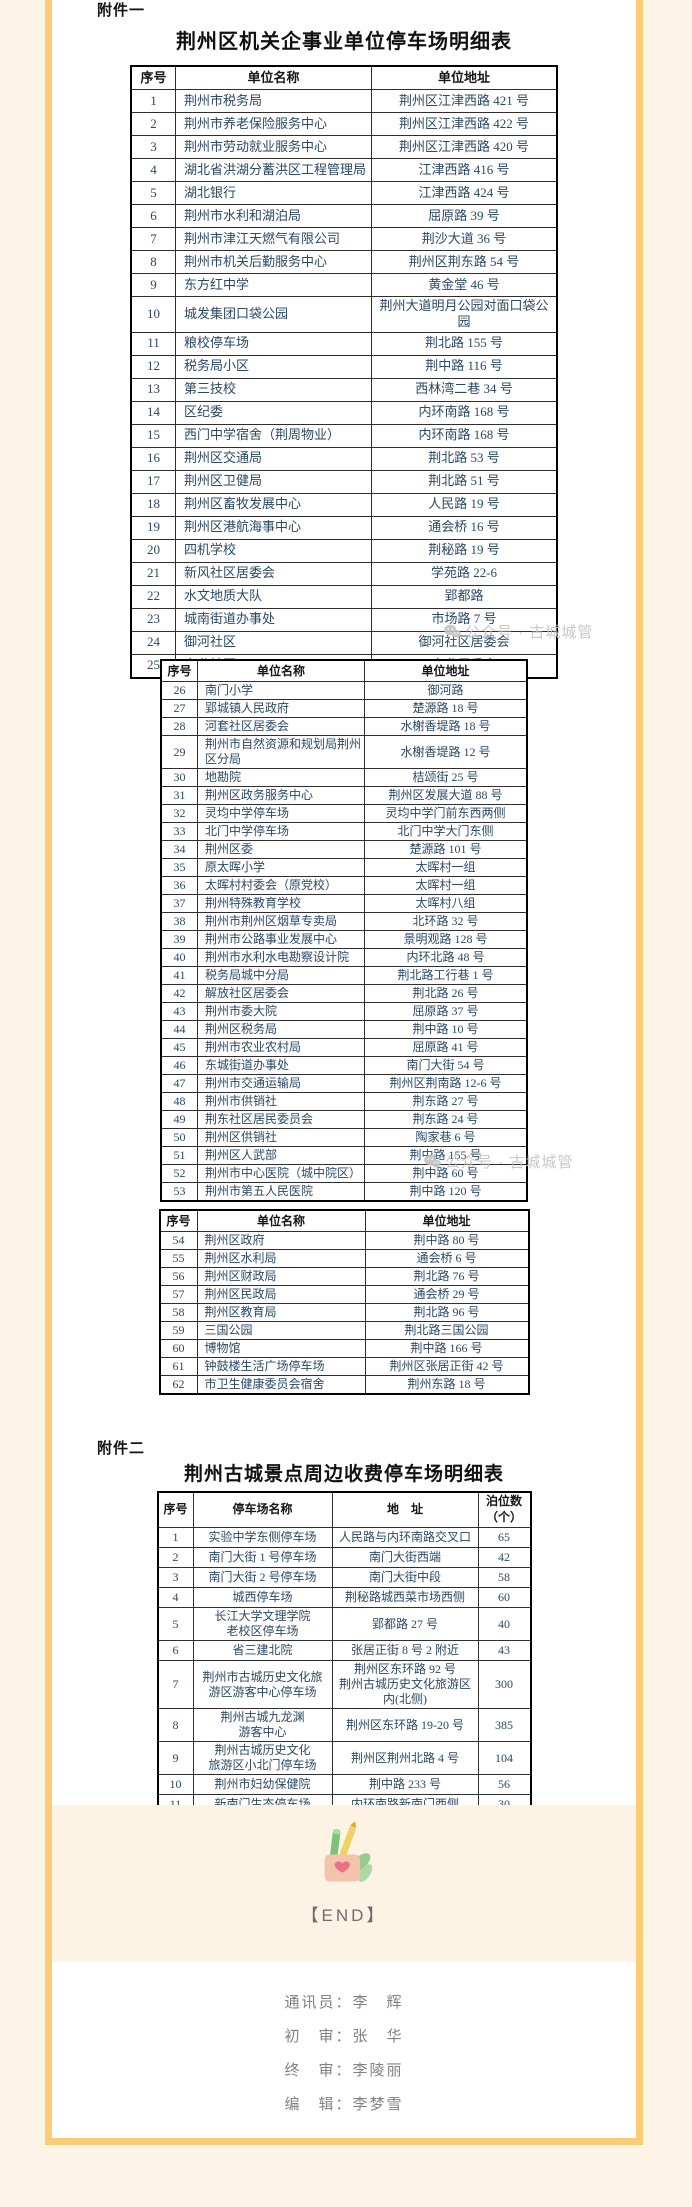 Image resolution: width=692 pixels, height=2207 pixels. I want to click on table-row: 58 荆州区教育局 荆北路 96 号, so click(344, 1312).